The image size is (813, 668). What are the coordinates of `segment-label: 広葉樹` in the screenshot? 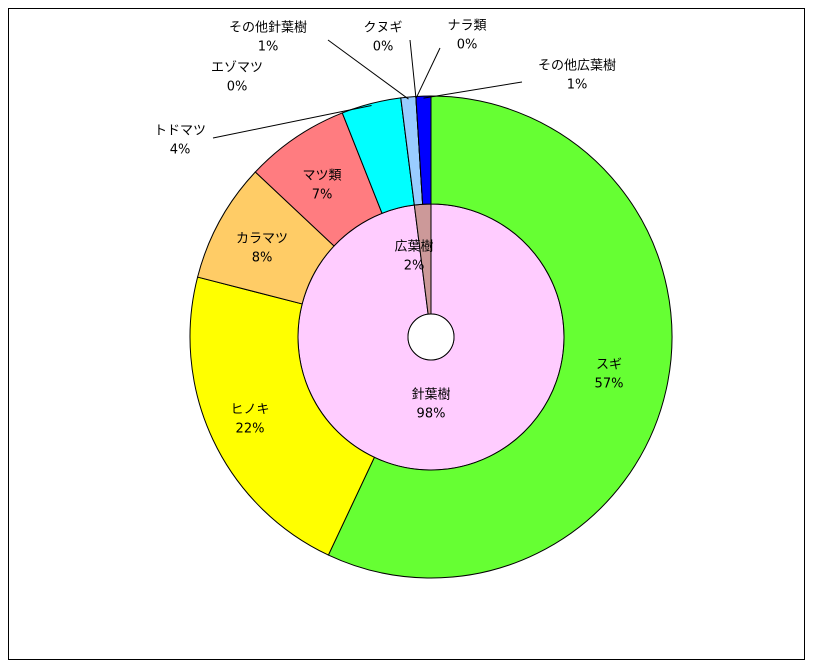 It's located at (413, 247).